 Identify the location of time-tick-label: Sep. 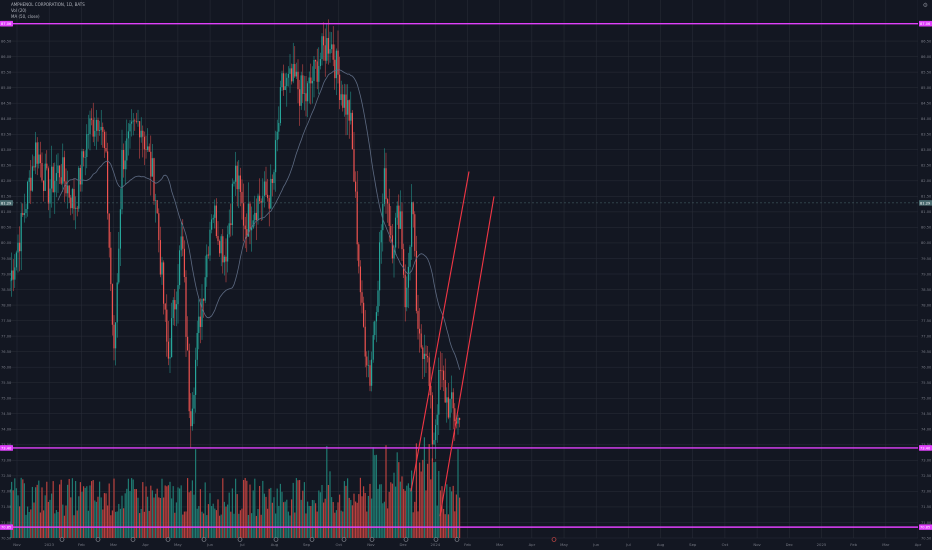
(693, 544).